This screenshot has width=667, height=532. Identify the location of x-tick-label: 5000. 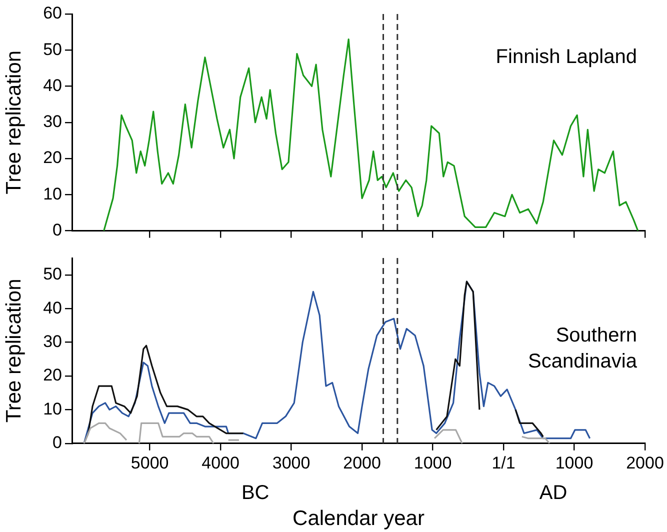
(149, 462).